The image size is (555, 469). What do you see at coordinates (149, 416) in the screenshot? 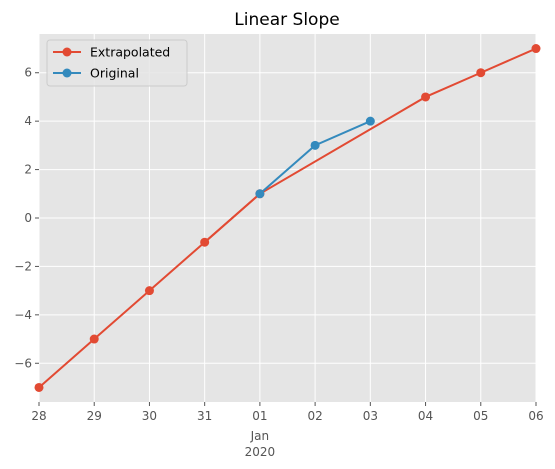
I see `x-tick-label: 30` at bounding box center [149, 416].